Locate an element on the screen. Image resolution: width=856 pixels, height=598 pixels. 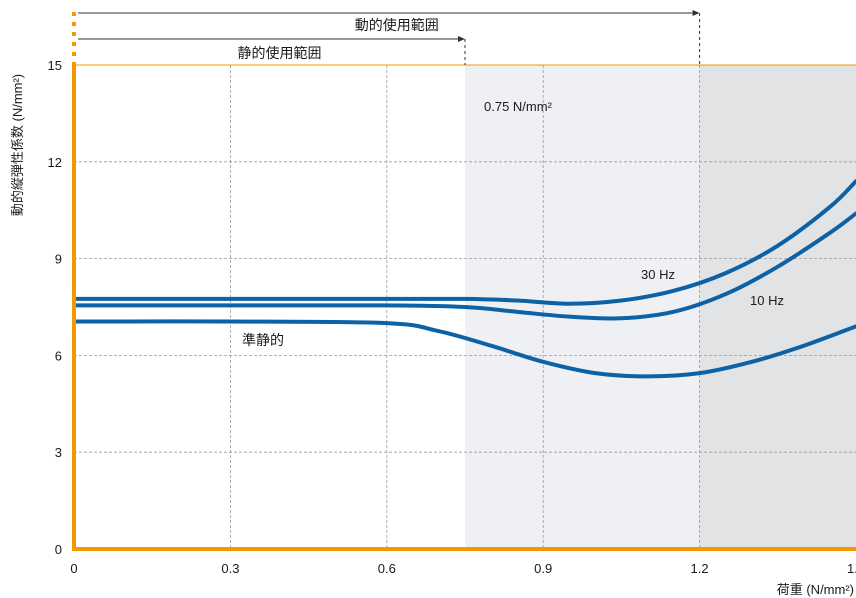
y-tick-label: 15 is located at coordinates (55, 65).